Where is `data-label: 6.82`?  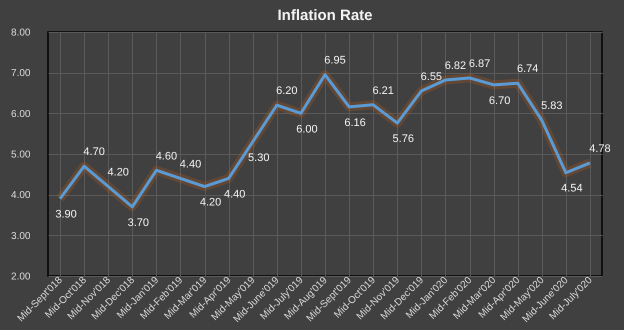 data-label: 6.82 is located at coordinates (455, 66).